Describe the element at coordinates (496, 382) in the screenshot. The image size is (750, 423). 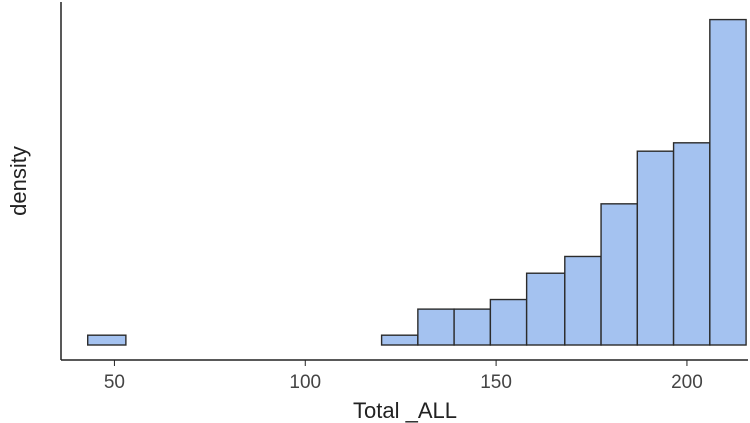
I see `x-tick-label: 150` at that location.